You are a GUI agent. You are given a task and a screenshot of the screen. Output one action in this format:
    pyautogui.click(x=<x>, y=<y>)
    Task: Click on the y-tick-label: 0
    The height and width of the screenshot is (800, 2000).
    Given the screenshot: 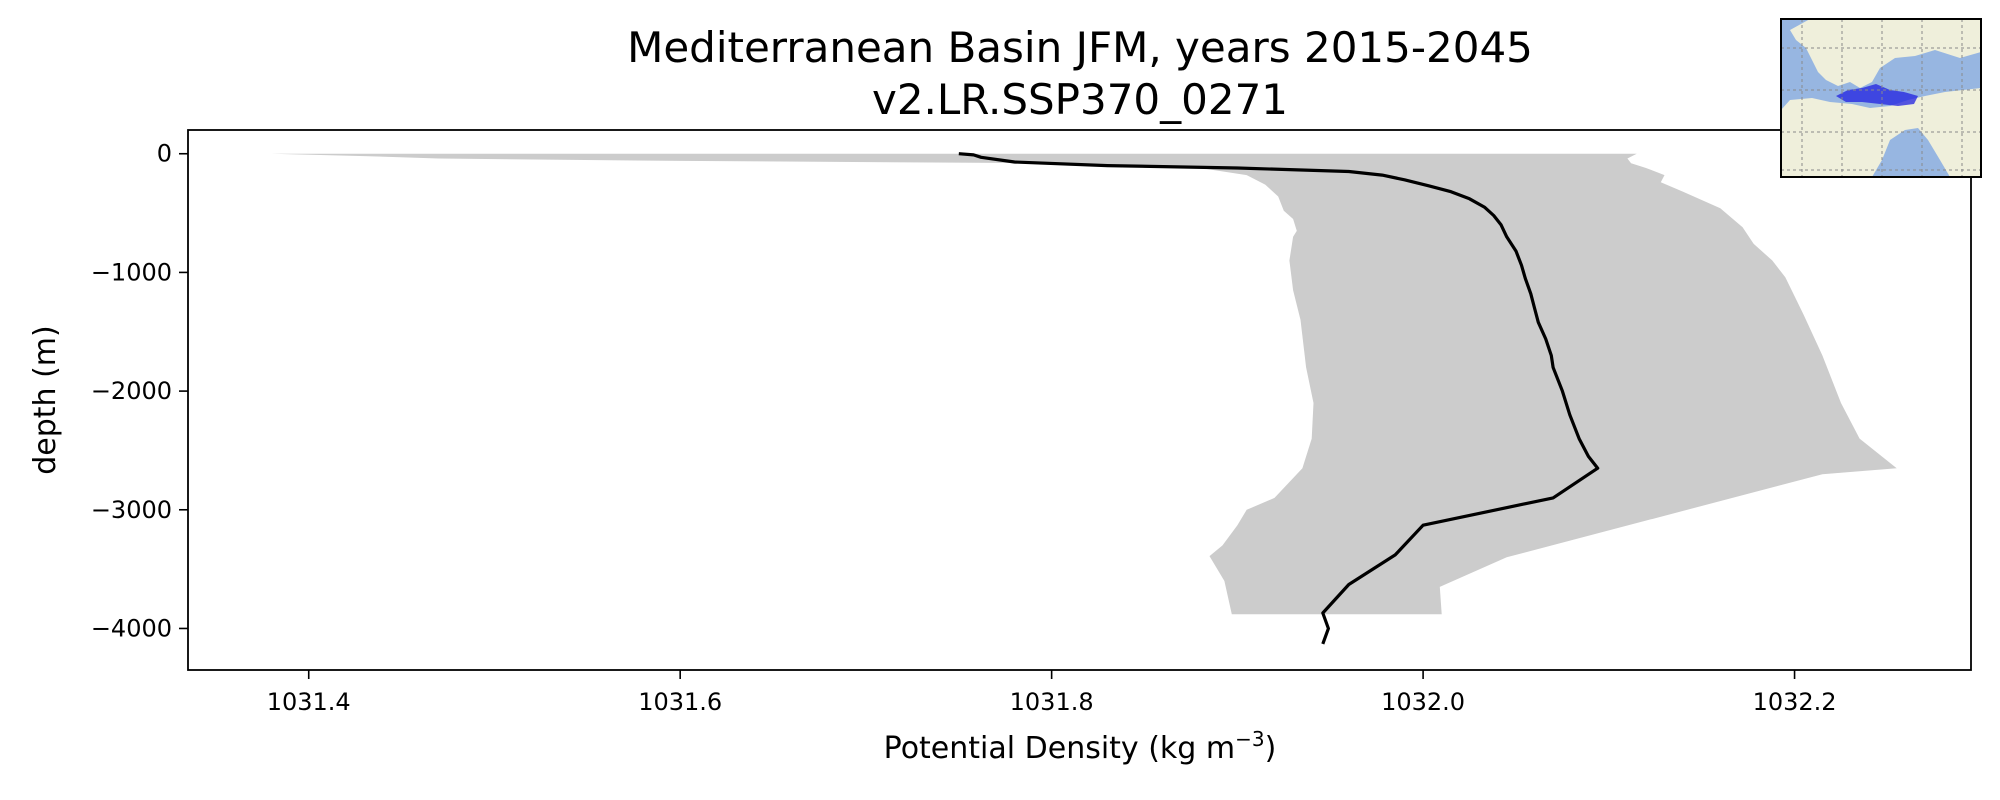 What is the action you would take?
    pyautogui.click(x=164, y=154)
    